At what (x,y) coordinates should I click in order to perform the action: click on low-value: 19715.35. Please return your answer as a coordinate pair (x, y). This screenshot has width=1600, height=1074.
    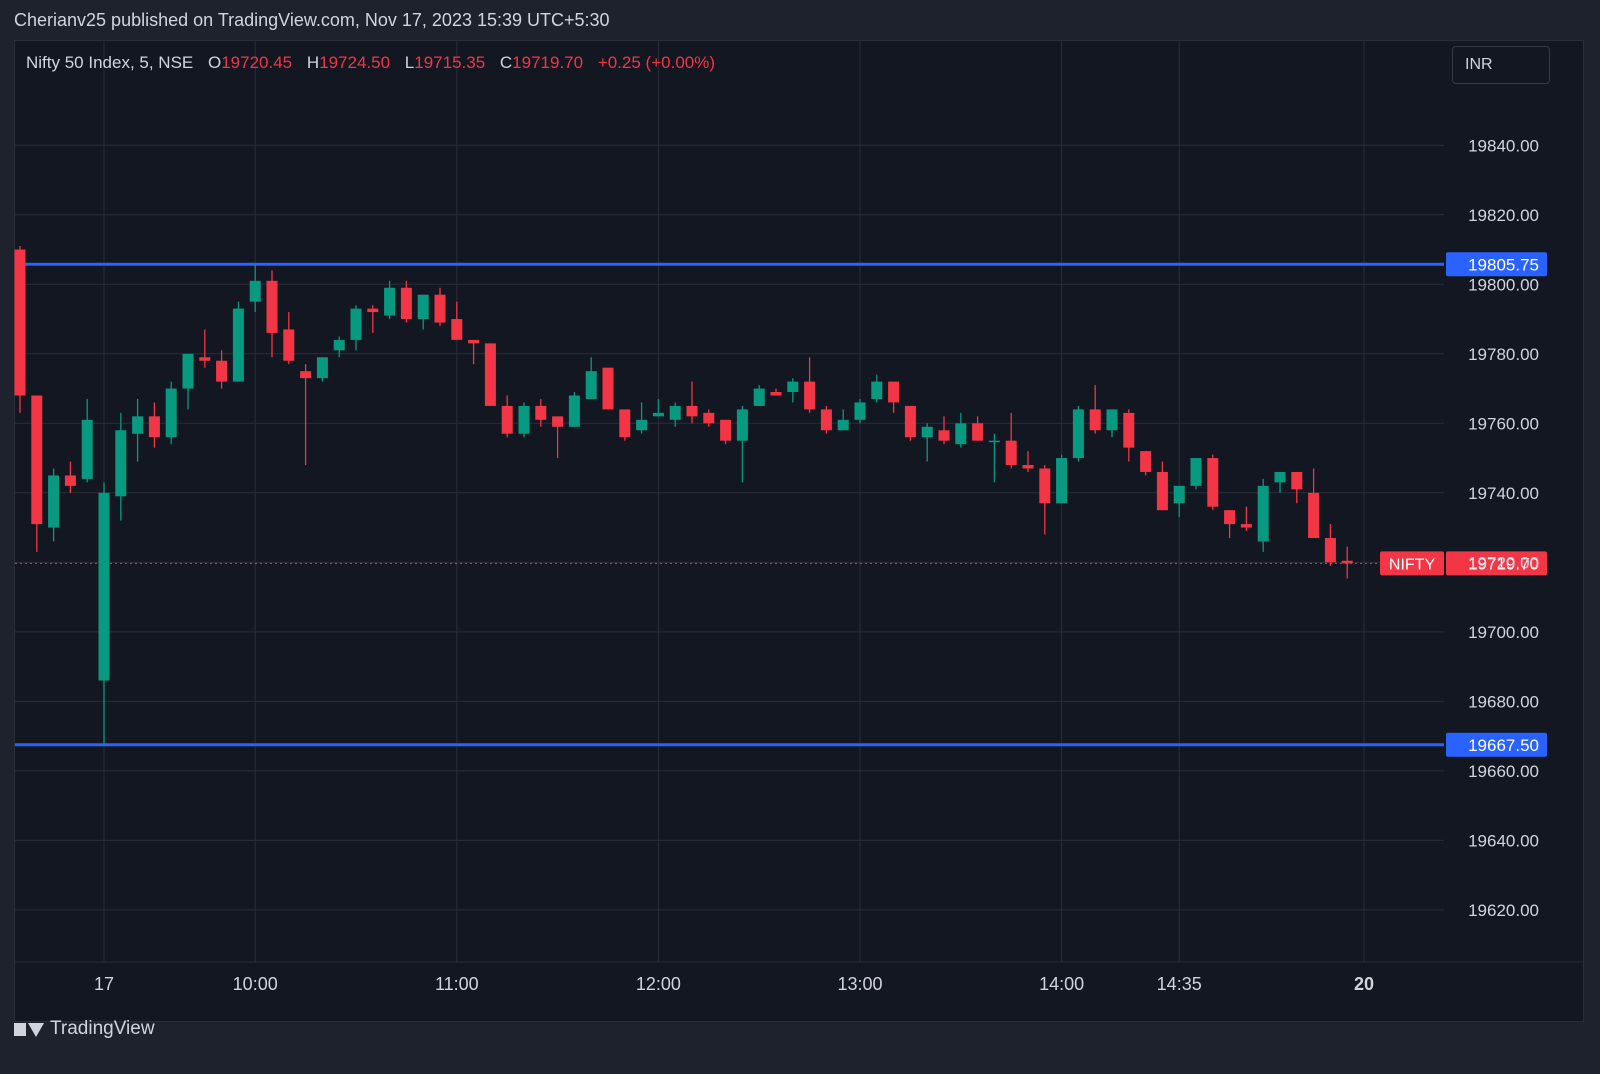
    Looking at the image, I should click on (450, 62).